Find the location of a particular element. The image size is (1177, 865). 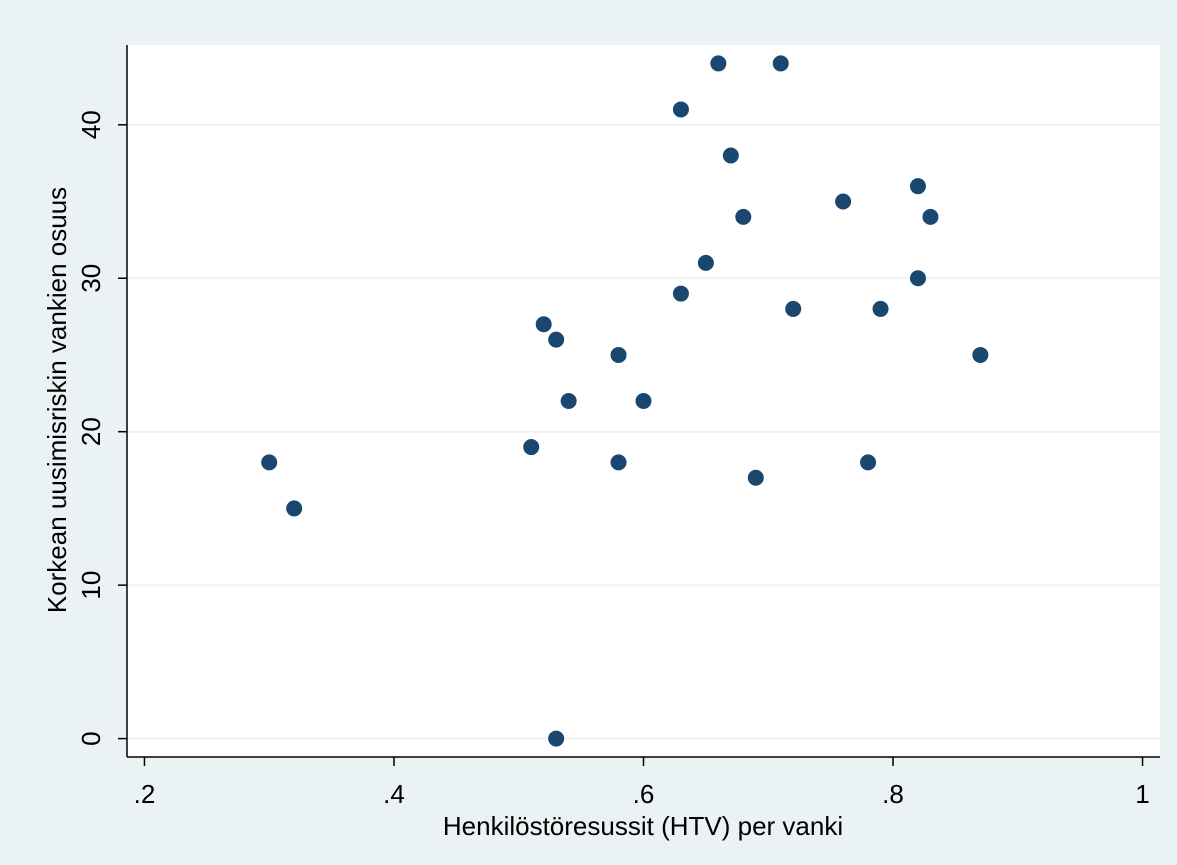

y-axis-label: Korkean uusimisriskin vankien osuus is located at coordinates (57, 400).